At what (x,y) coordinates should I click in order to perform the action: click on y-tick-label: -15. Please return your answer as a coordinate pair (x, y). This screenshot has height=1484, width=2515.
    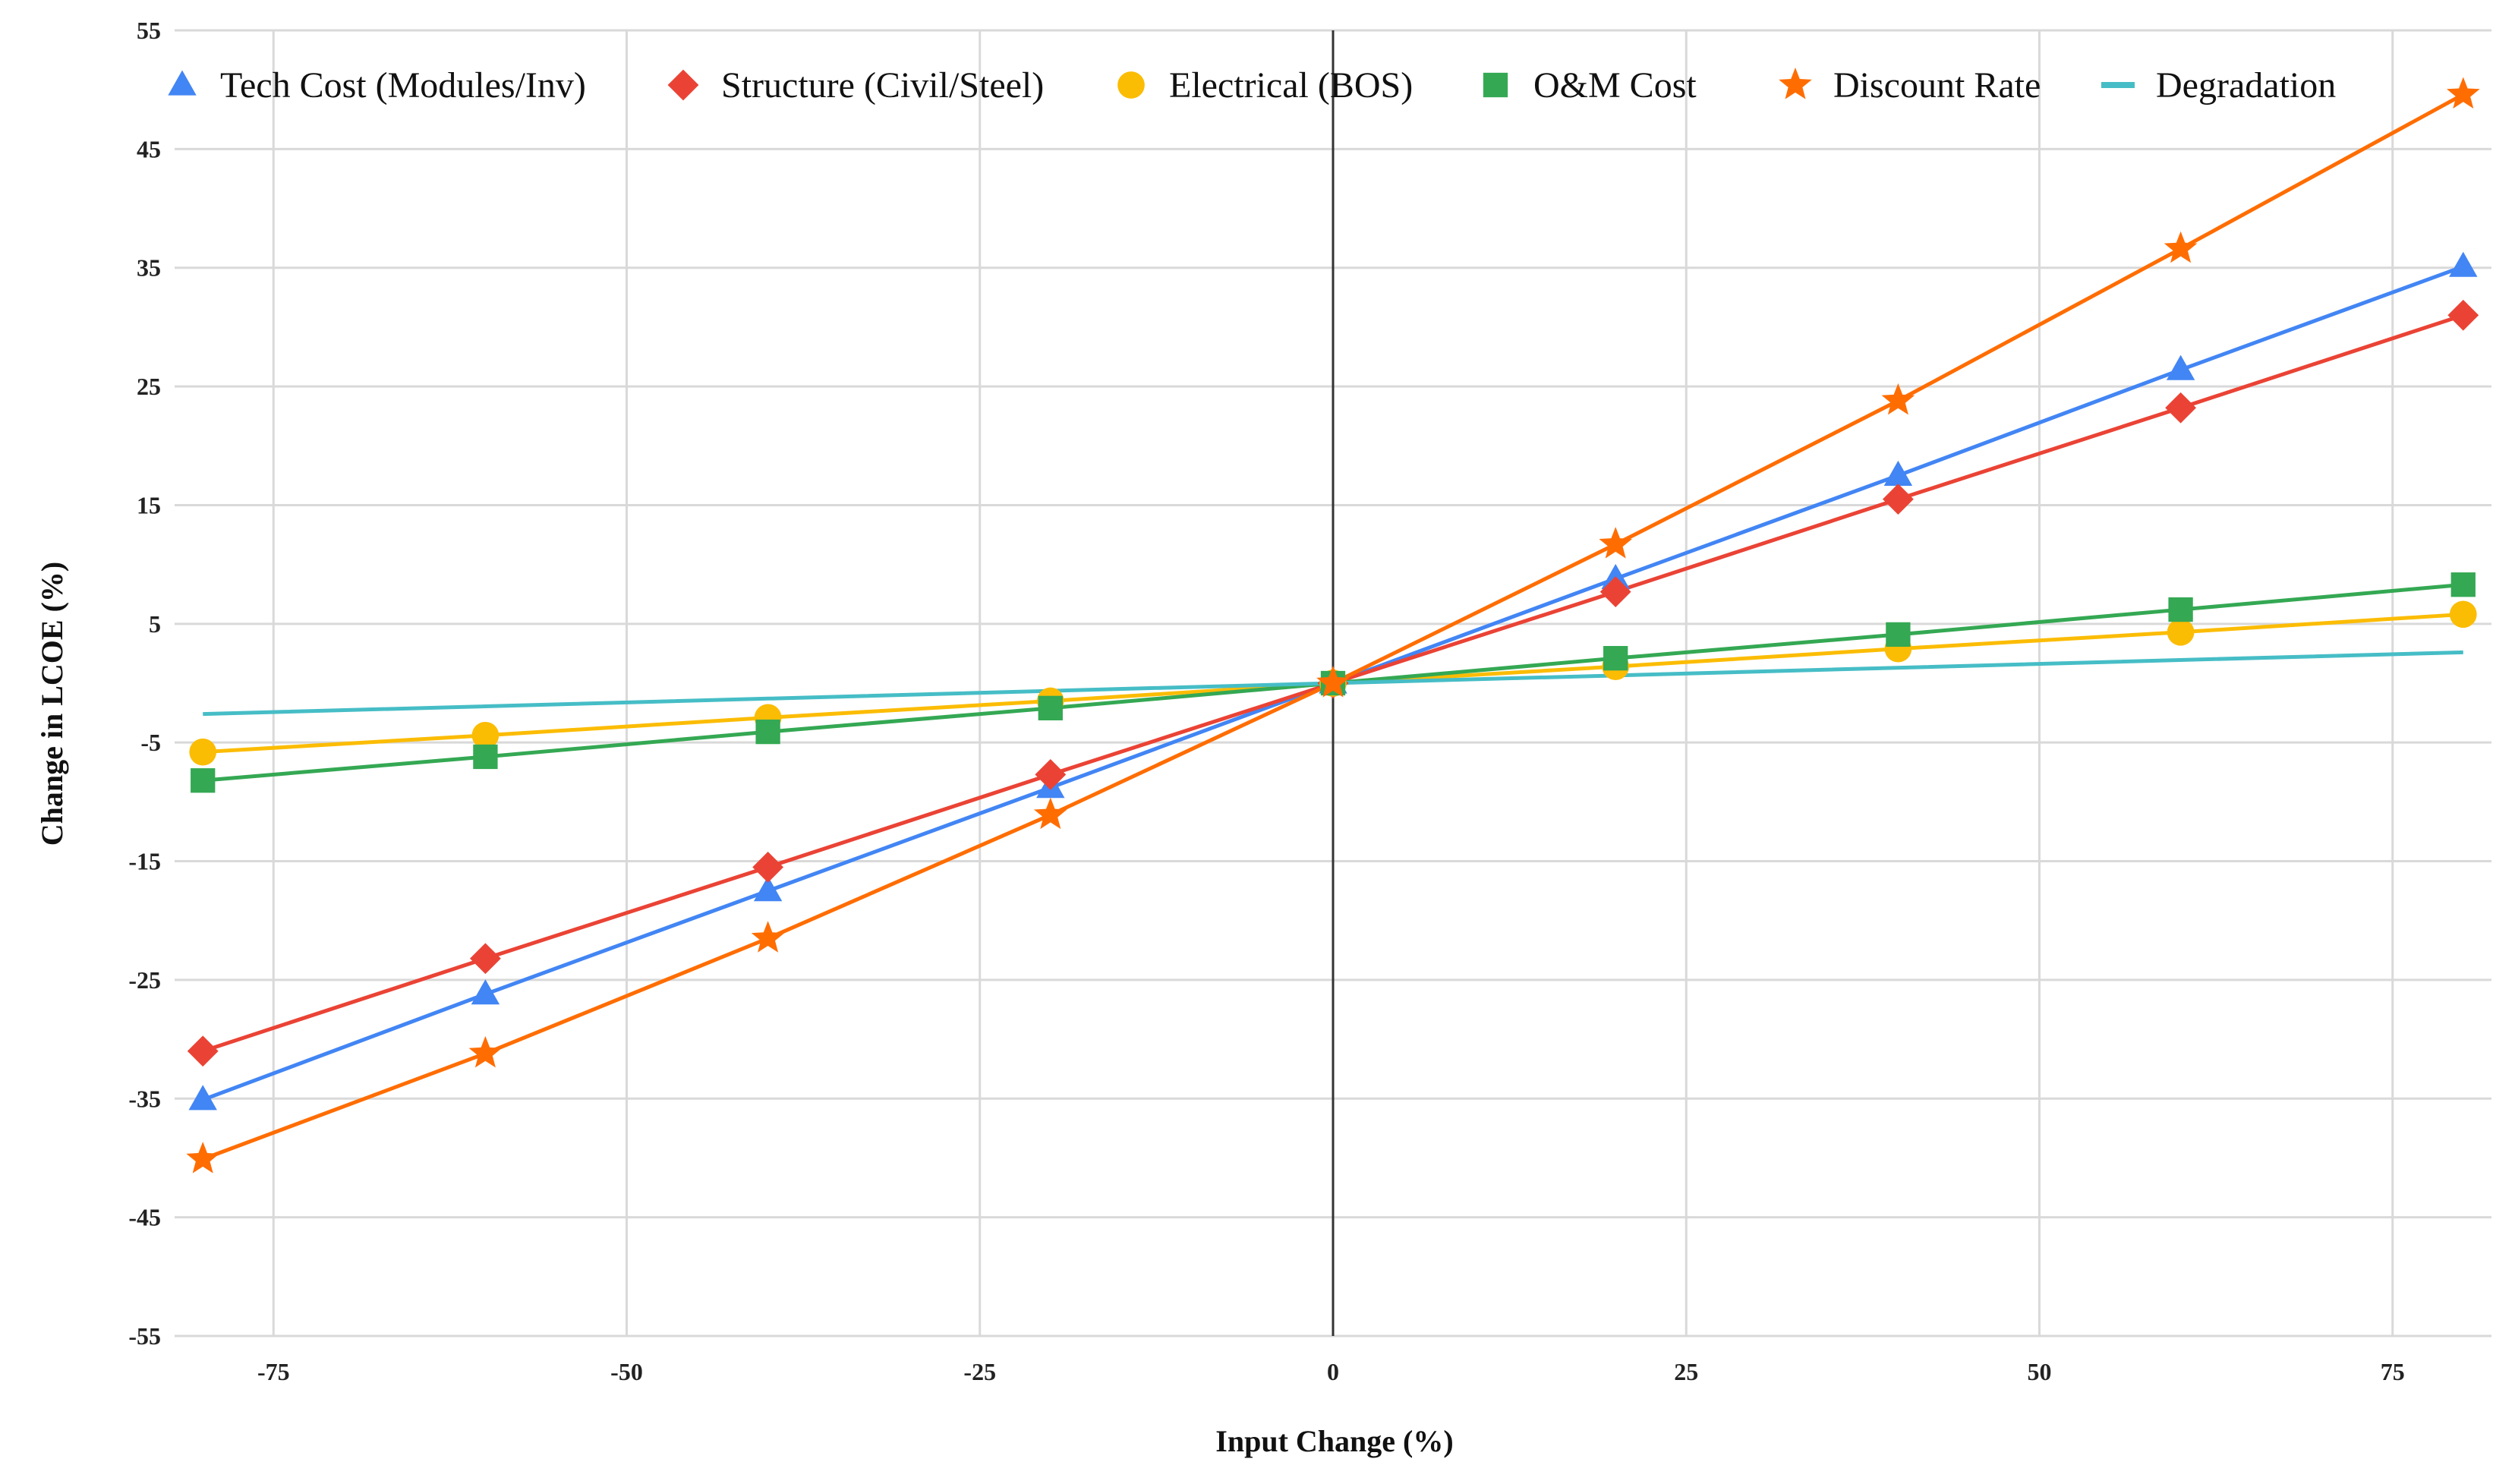
    Looking at the image, I should click on (144, 861).